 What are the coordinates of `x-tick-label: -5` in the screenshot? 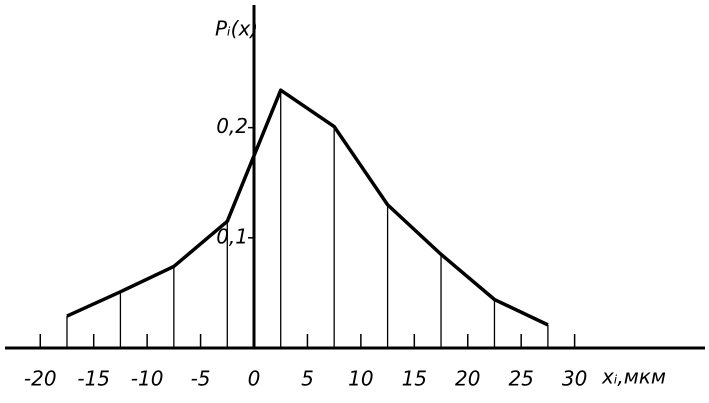 It's located at (201, 379).